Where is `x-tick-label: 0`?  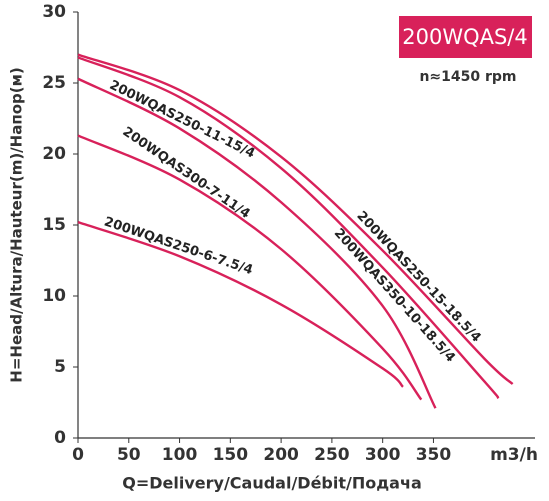
x-tick-label: 0 is located at coordinates (78, 455).